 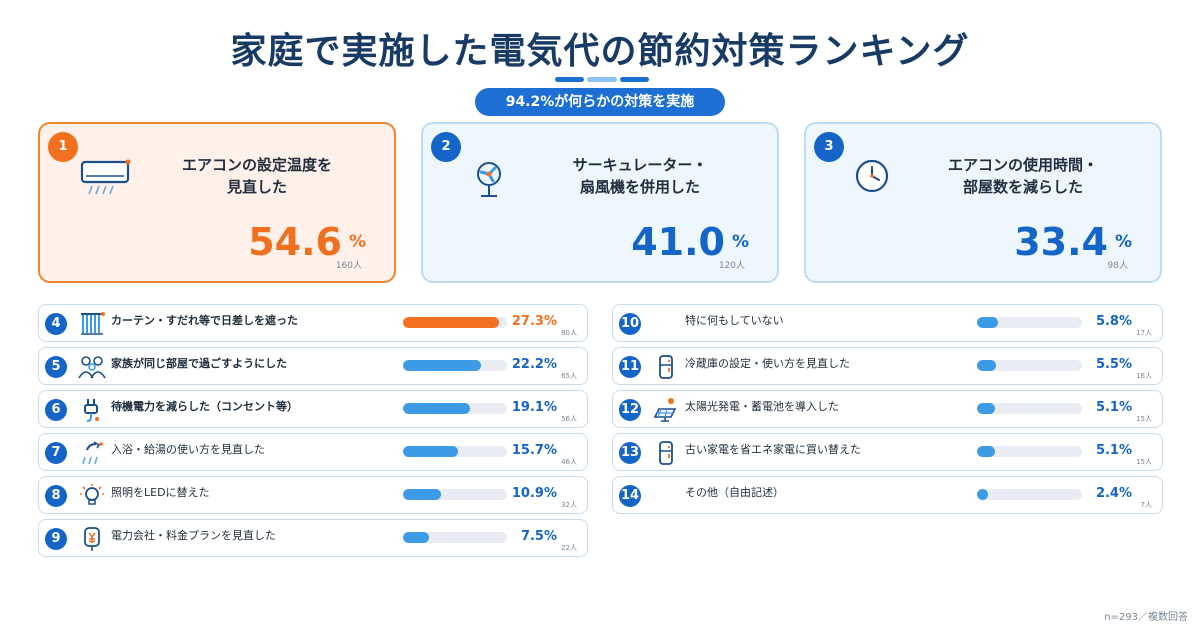 What do you see at coordinates (199, 363) in the screenshot?
I see `row-label: 家族が同じ部屋で過ごすようにした` at bounding box center [199, 363].